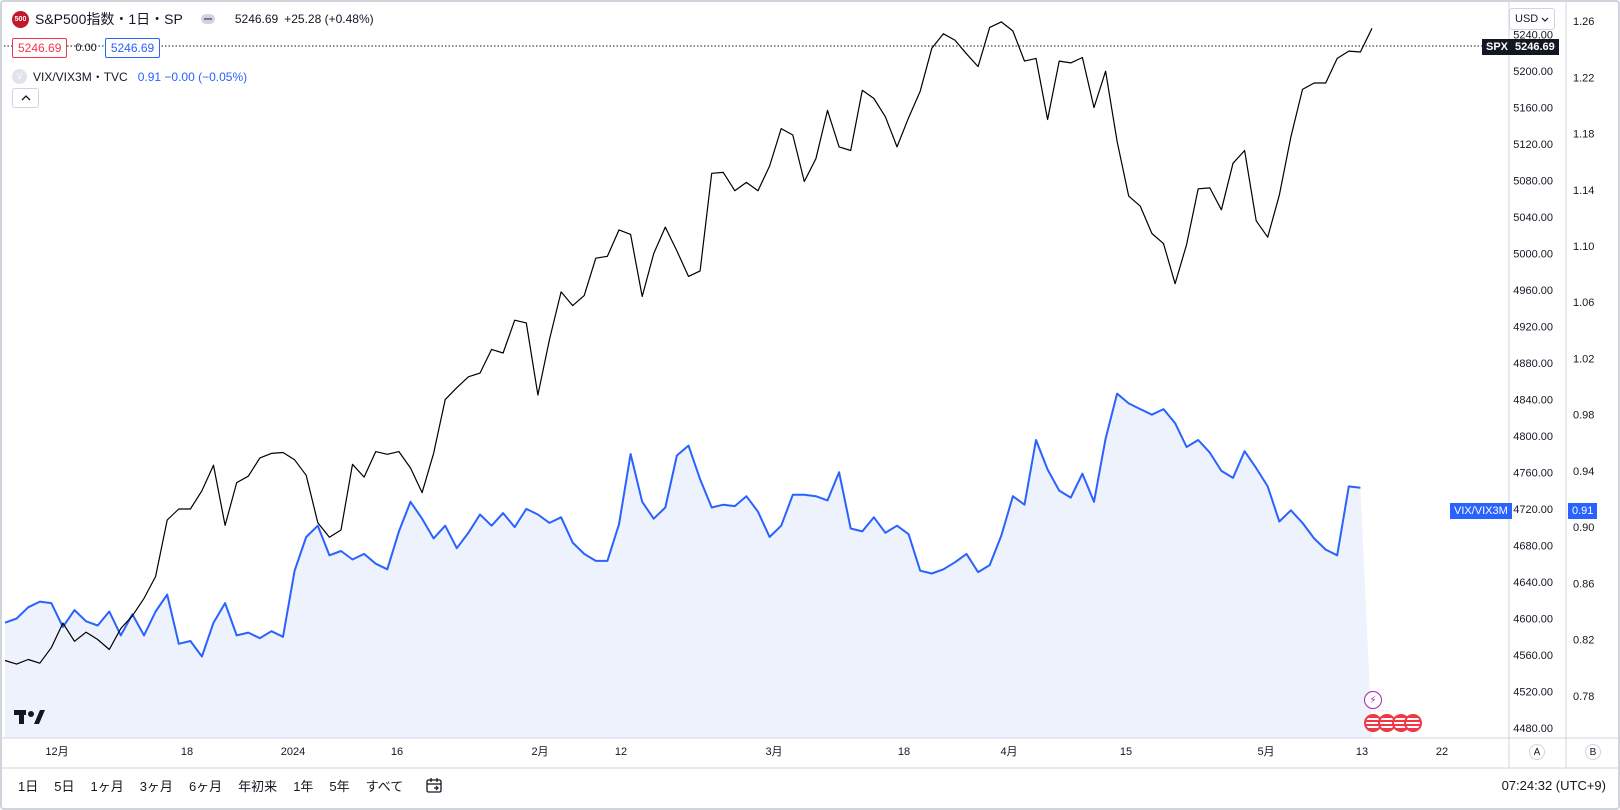 The height and width of the screenshot is (810, 1620). Describe the element at coordinates (1527, 19) in the screenshot. I see `currency-label: USD` at that location.